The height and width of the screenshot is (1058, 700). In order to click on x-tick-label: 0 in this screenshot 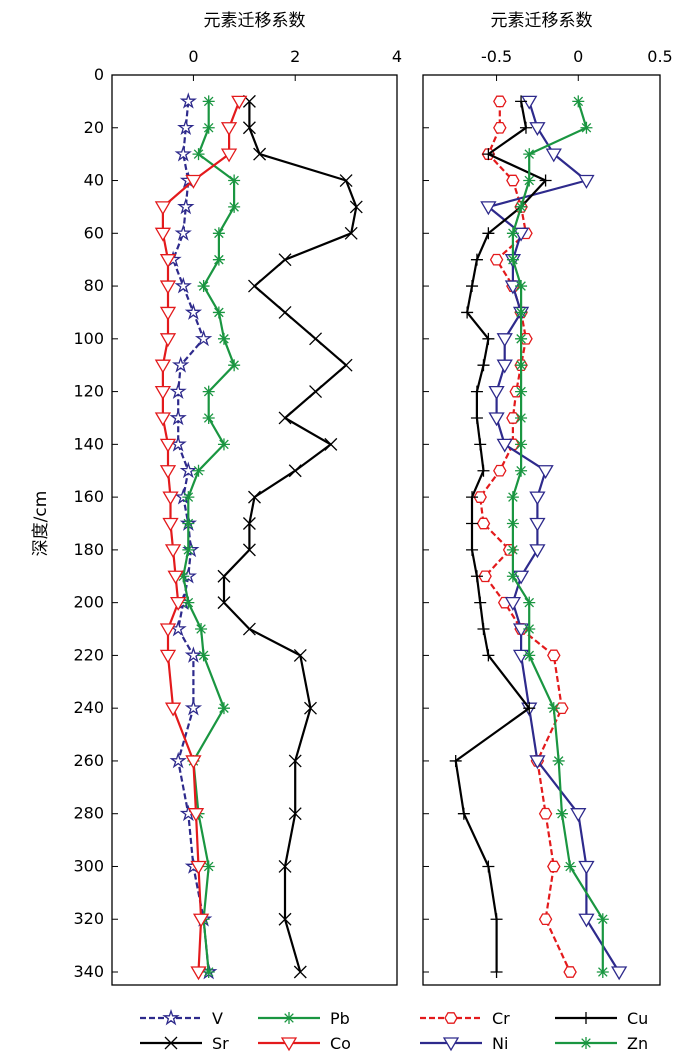, I will do `click(193, 56)`.